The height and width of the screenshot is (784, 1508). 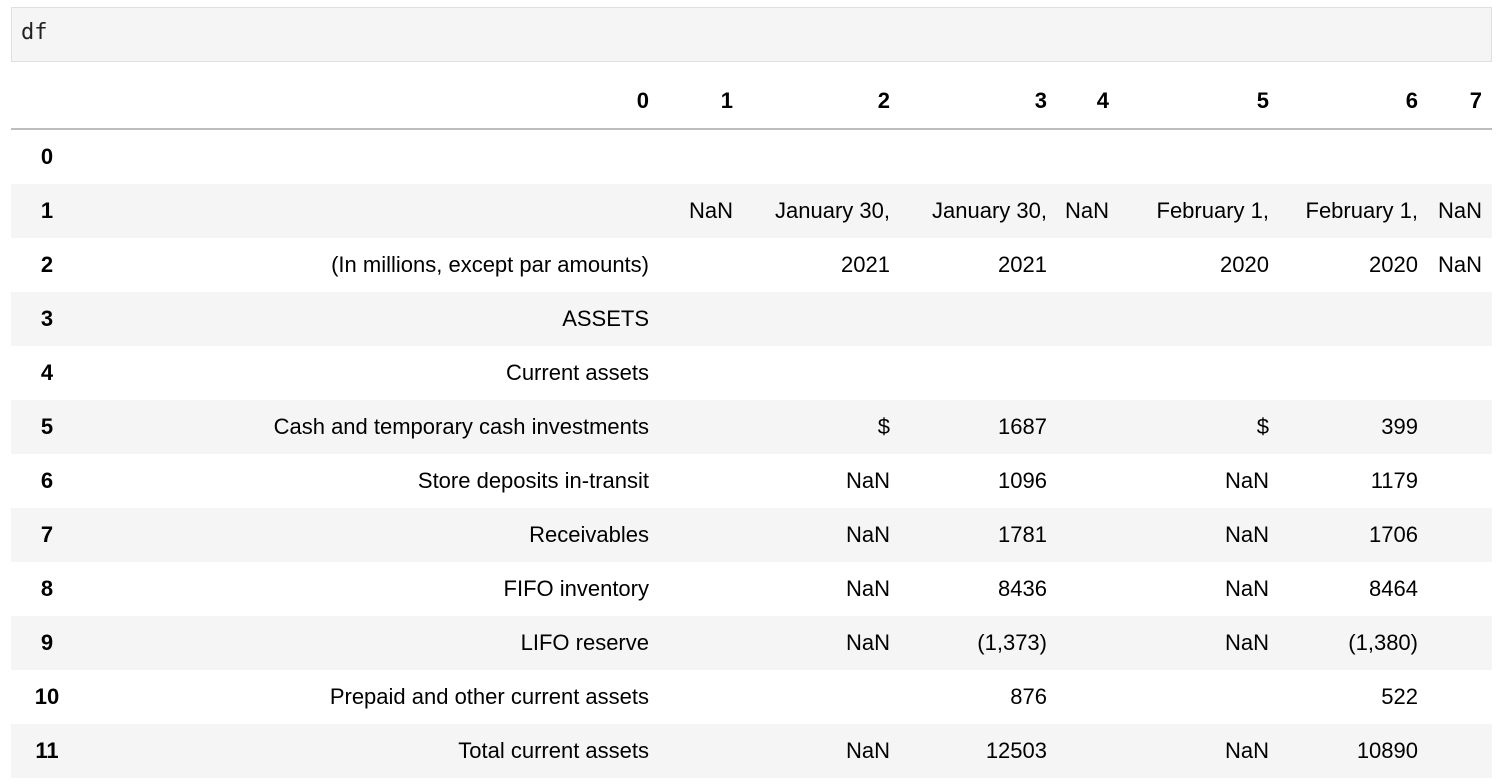 I want to click on row-index: 6, so click(x=47, y=480).